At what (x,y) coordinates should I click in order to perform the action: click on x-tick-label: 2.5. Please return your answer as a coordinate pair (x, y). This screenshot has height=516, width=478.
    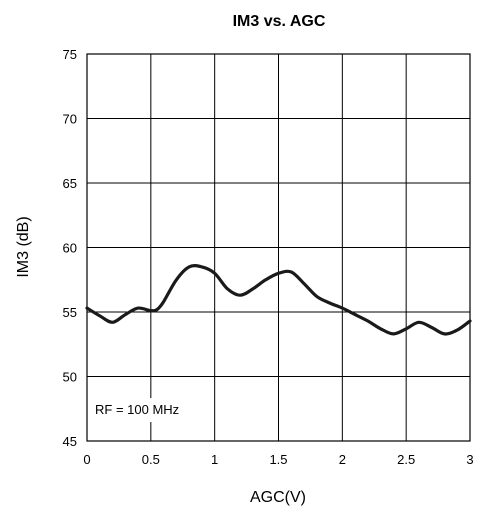
    Looking at the image, I should click on (406, 459).